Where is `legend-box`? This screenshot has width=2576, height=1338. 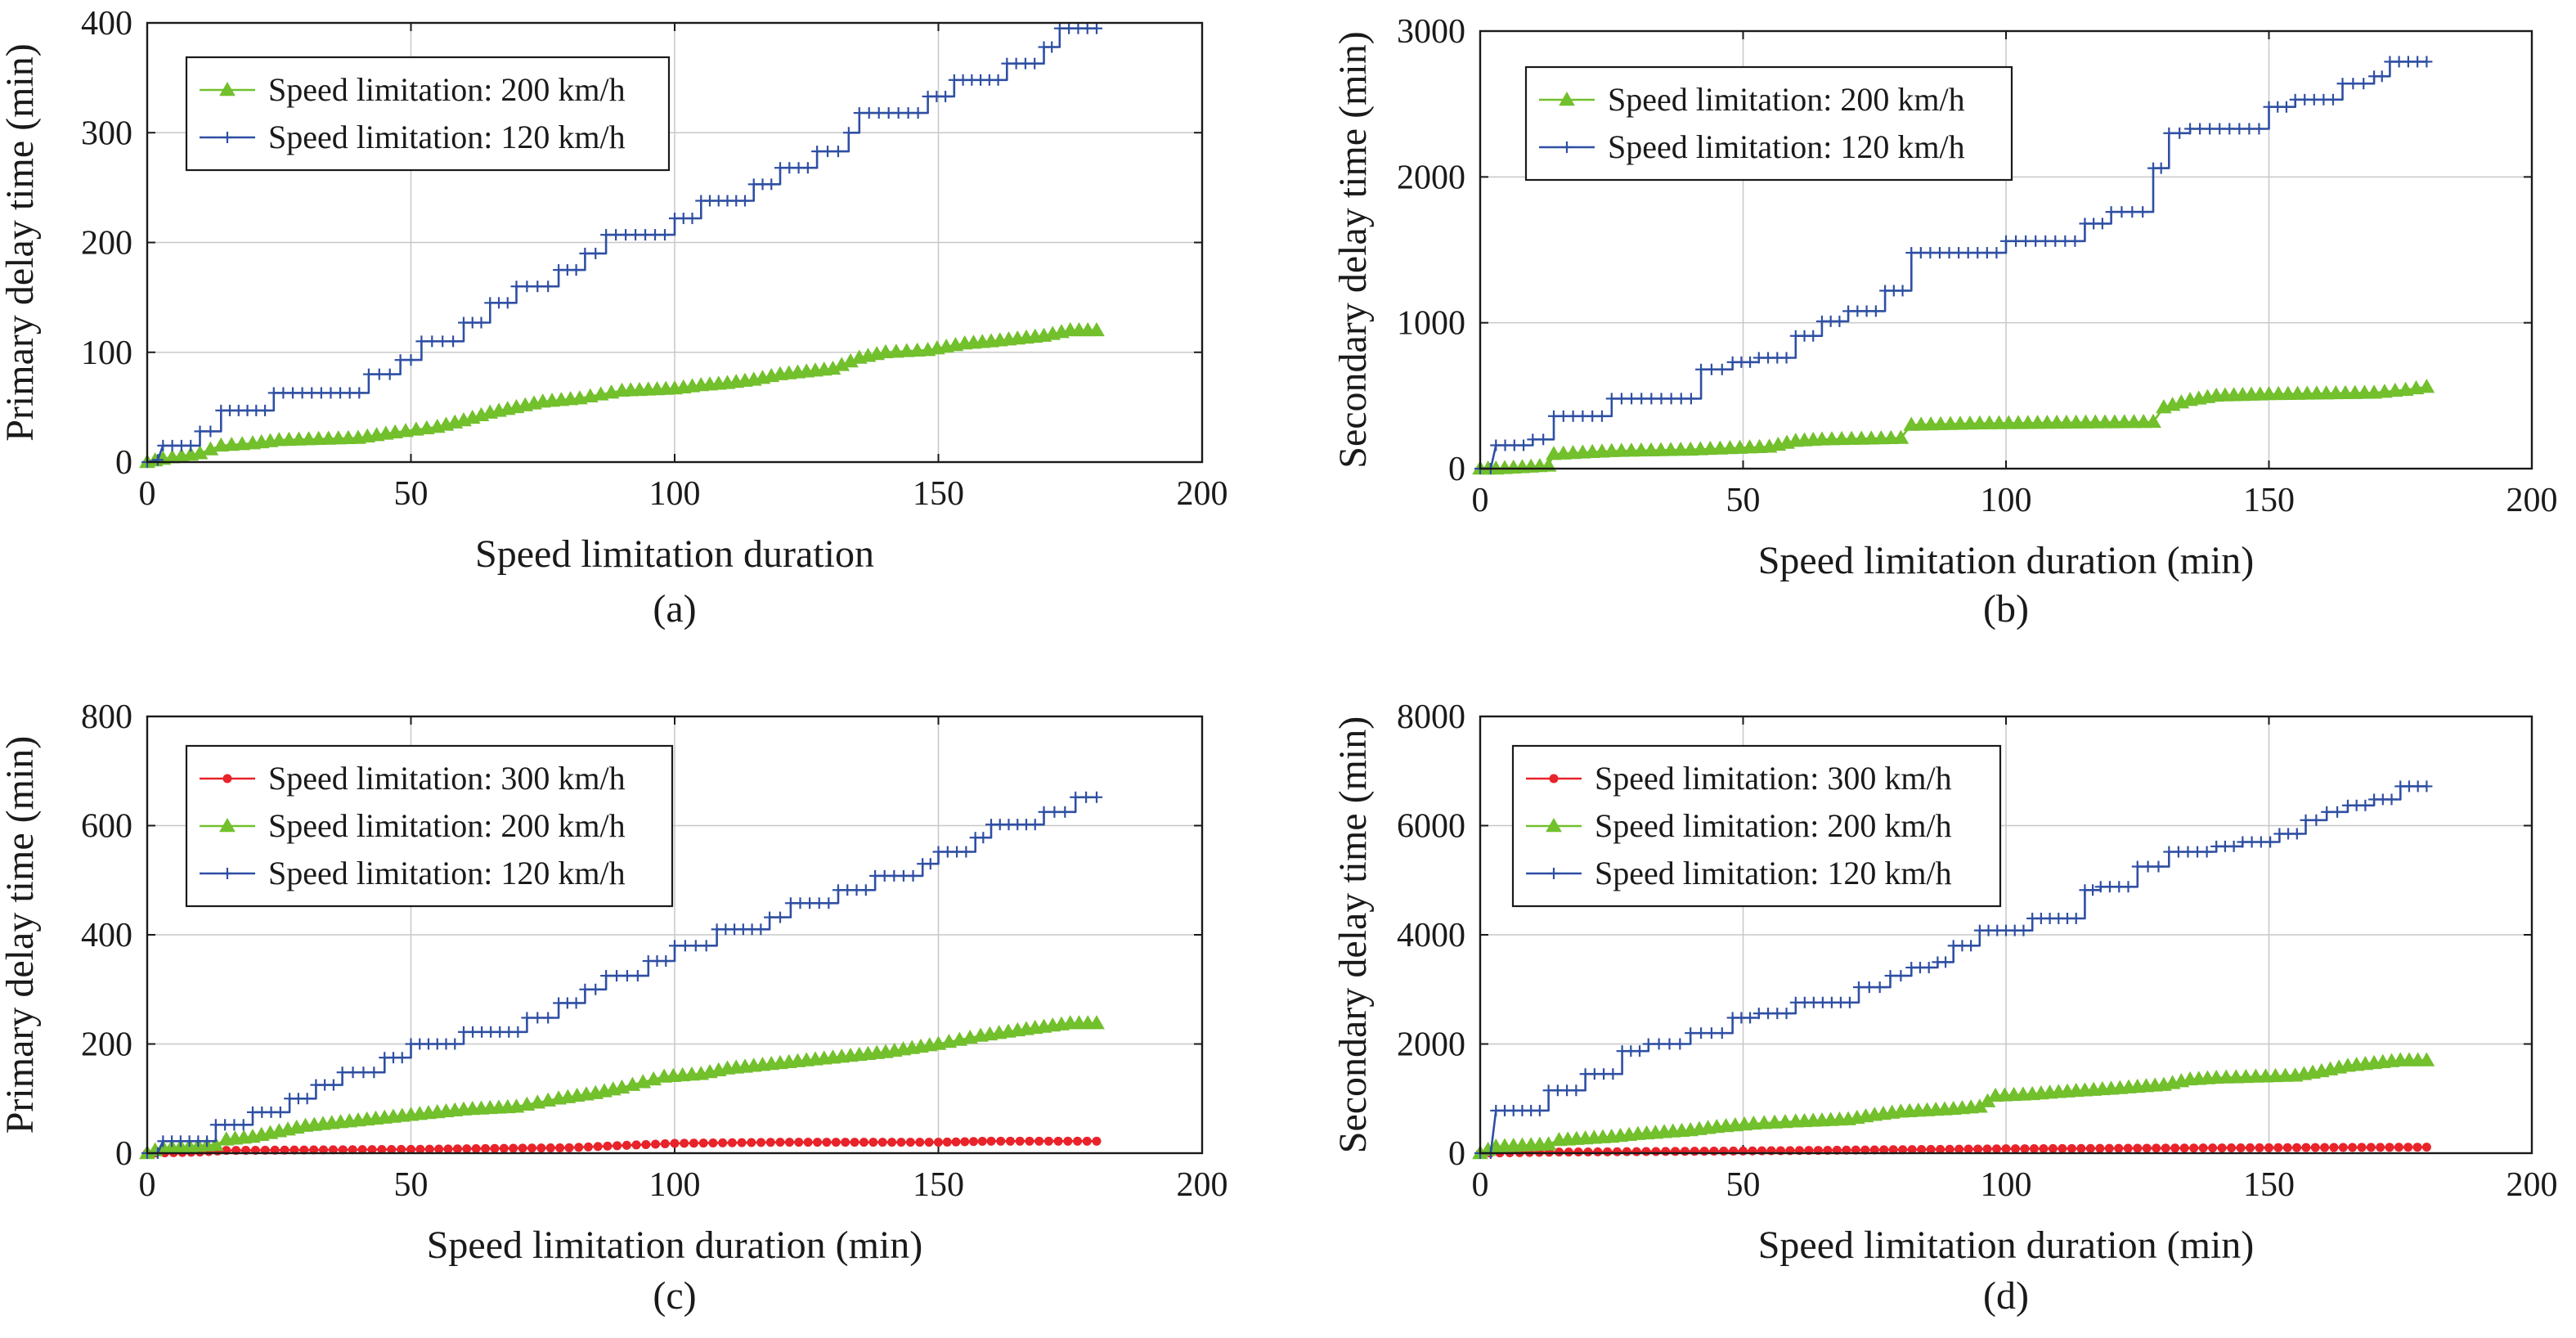 legend-box is located at coordinates (1768, 123).